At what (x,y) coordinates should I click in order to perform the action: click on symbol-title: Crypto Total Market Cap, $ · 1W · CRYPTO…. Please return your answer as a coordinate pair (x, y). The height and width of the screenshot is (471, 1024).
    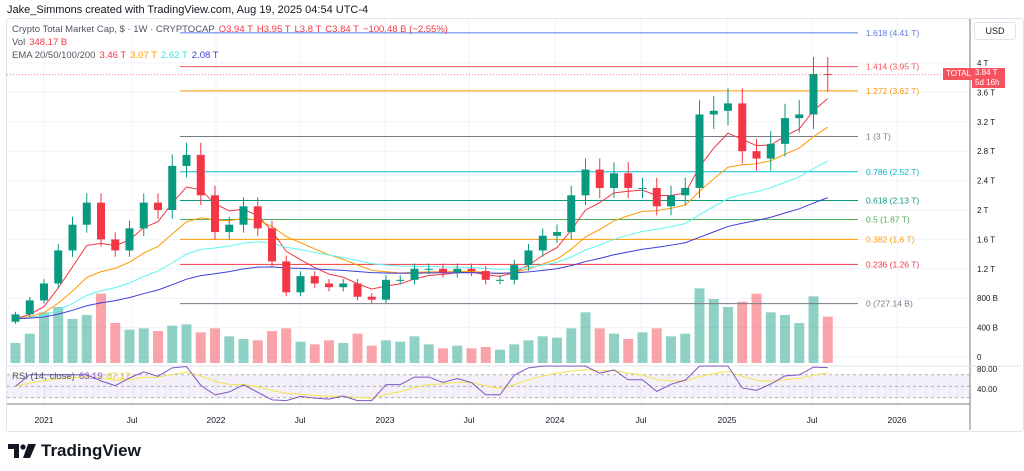
    Looking at the image, I should click on (113, 29).